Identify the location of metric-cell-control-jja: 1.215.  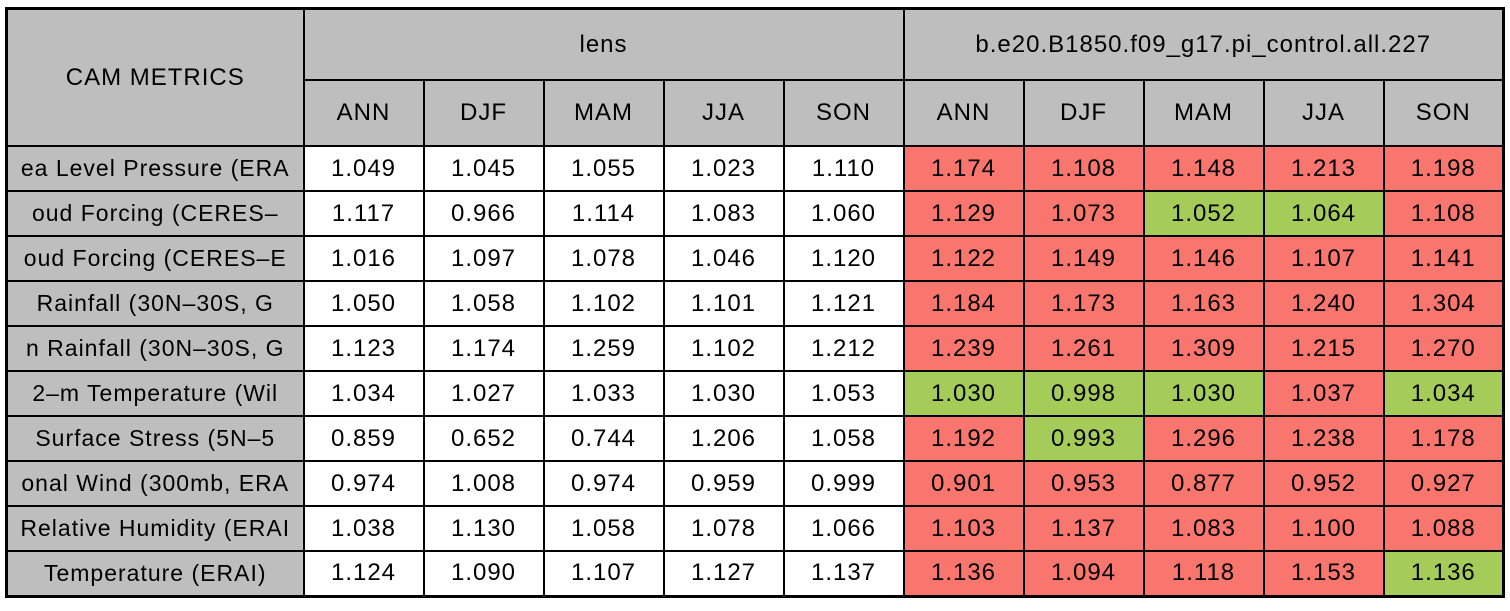
(1323, 348).